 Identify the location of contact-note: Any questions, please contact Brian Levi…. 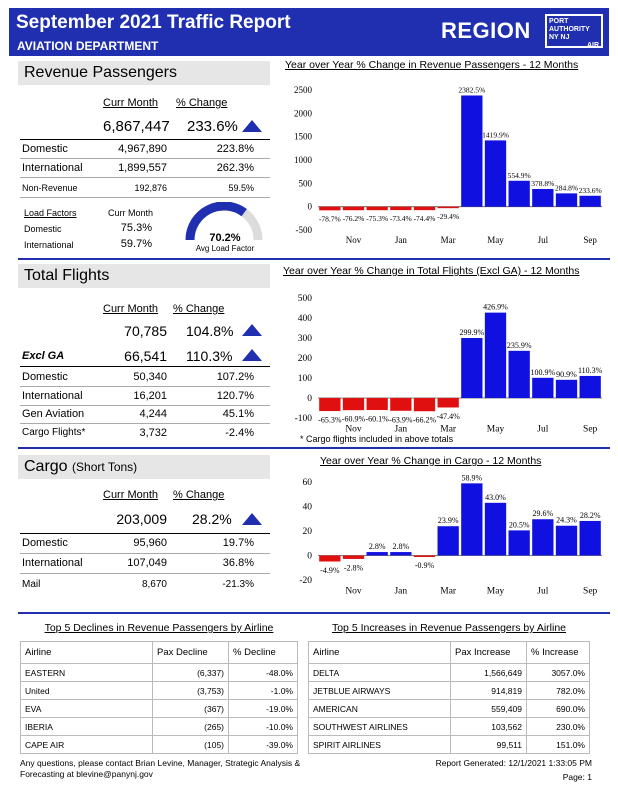
(160, 768).